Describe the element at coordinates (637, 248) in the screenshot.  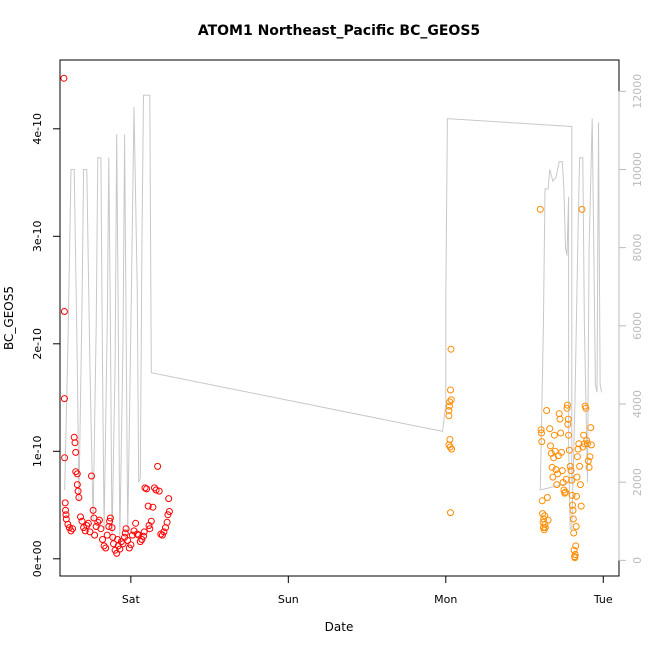
I see `y2-tick-label: 8000` at that location.